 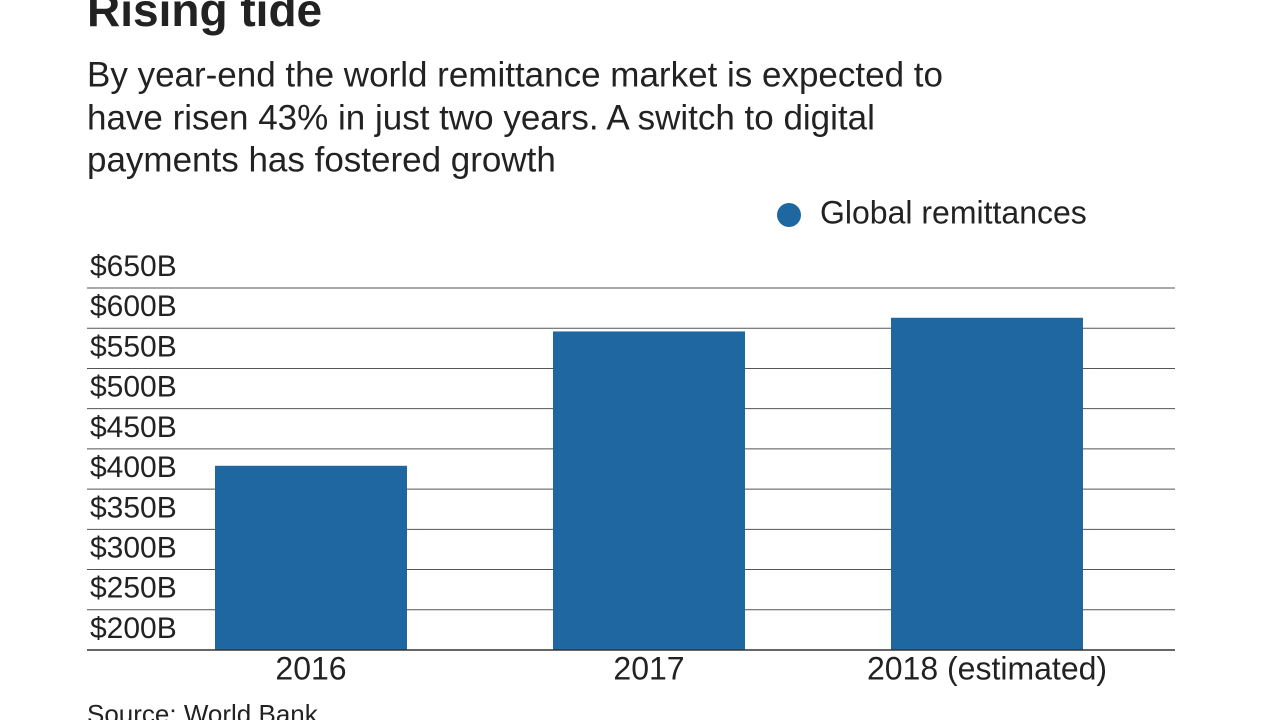 I want to click on source: Source: World Bank, so click(x=203, y=709).